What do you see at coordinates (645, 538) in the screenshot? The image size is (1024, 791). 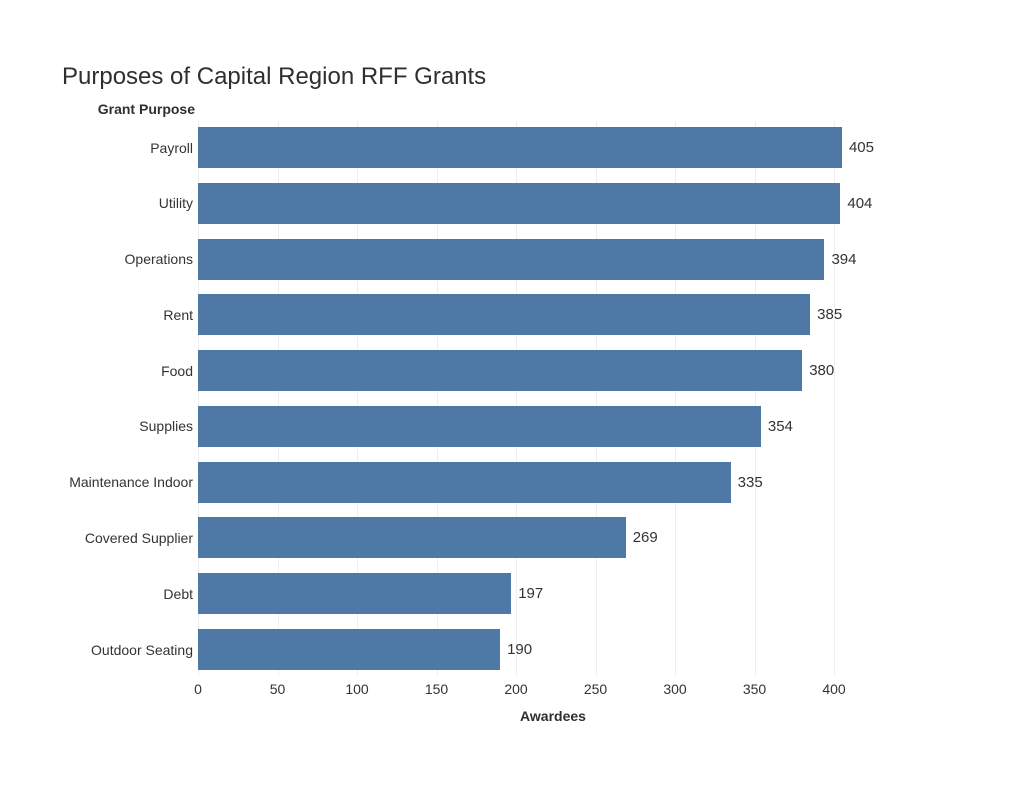 I see `value-label: 269` at bounding box center [645, 538].